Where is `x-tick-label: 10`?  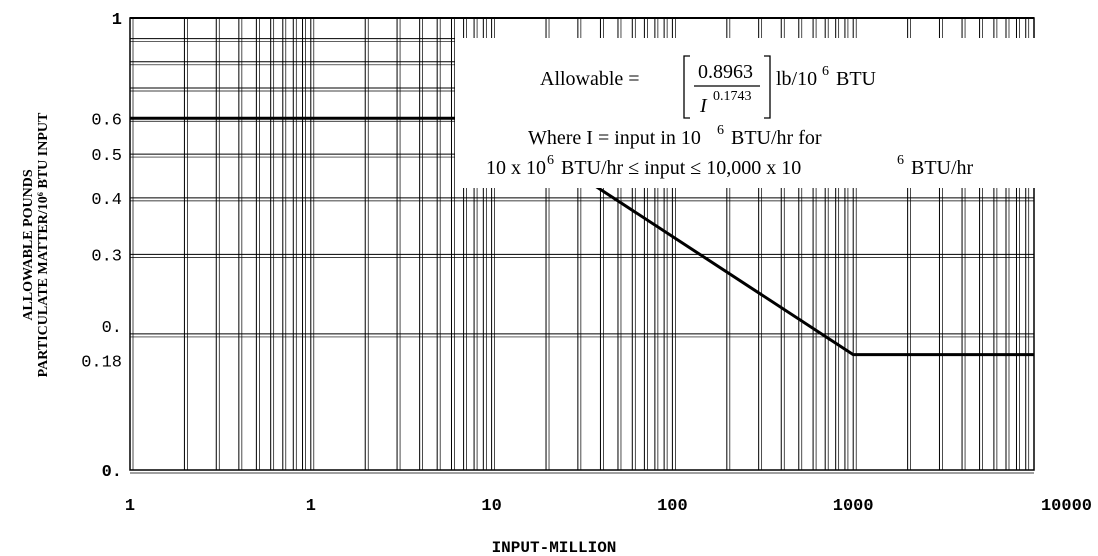 x-tick-label: 10 is located at coordinates (491, 506).